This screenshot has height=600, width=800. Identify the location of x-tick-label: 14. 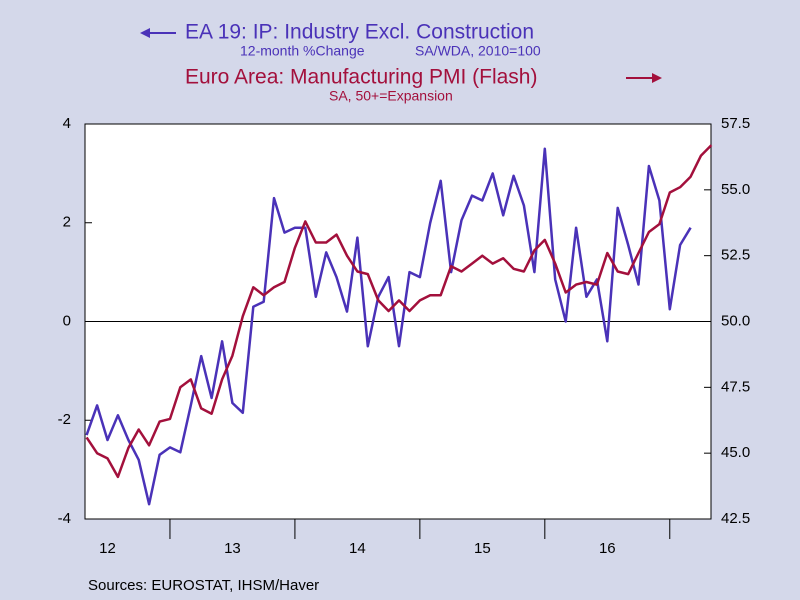
(357, 548).